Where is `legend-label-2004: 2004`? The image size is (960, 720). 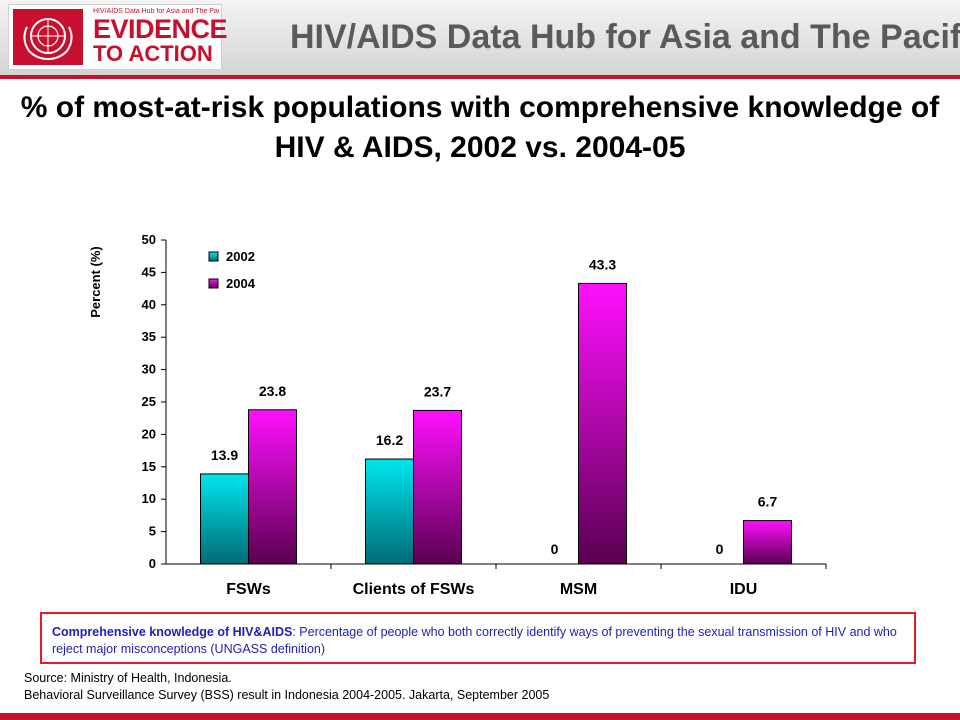
legend-label-2004: 2004 is located at coordinates (241, 283).